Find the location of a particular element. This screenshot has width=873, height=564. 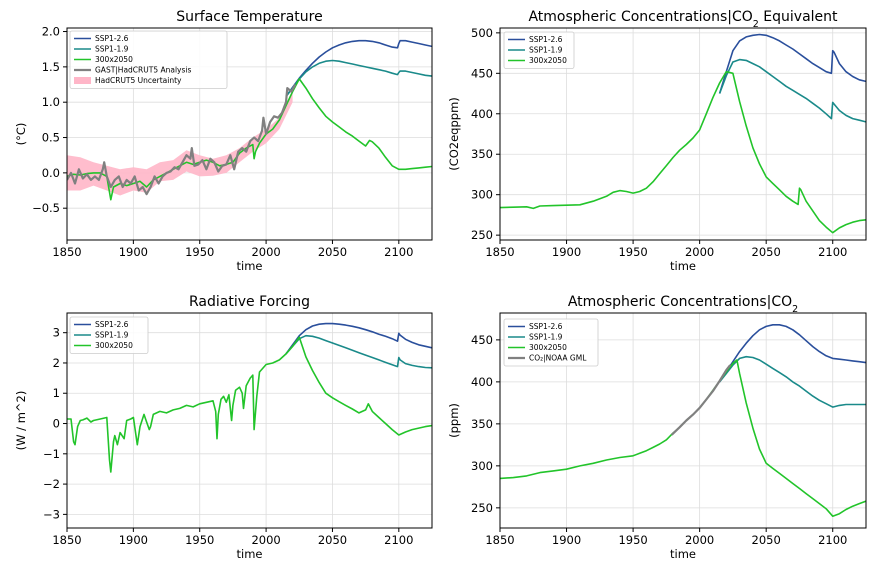

legend-label: CO₂|NOAA GML is located at coordinates (558, 358).